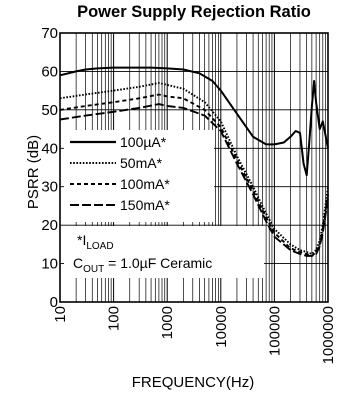 The height and width of the screenshot is (396, 347). I want to click on legend-label-2: 50mA*, so click(141, 163).